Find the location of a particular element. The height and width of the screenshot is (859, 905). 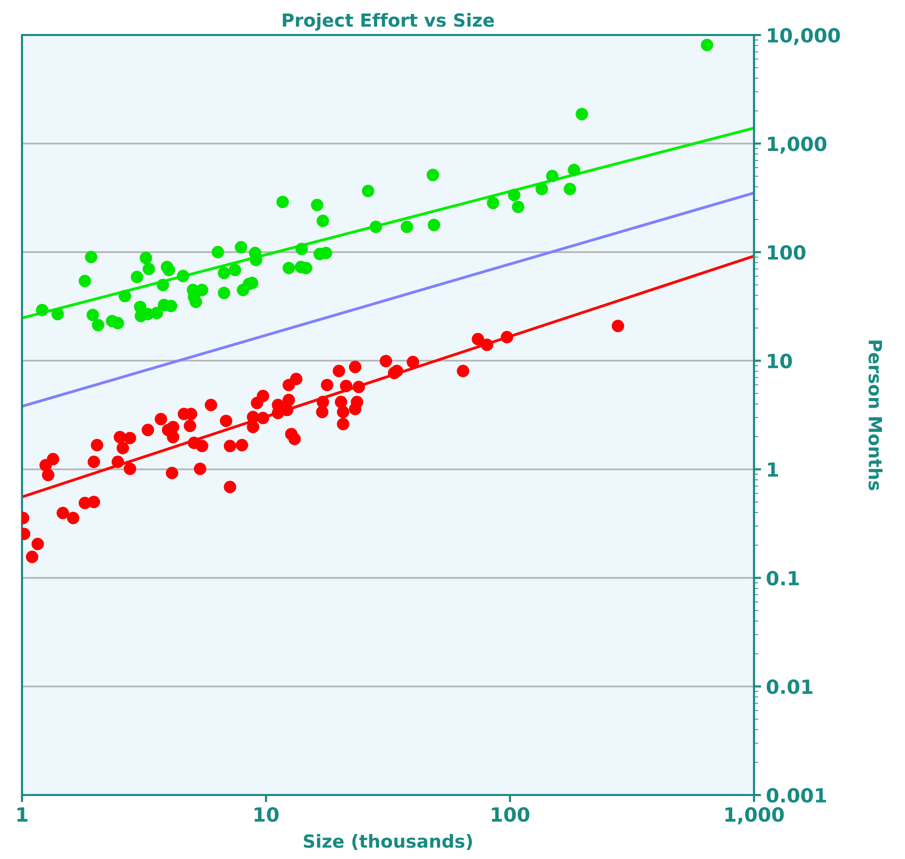

x-tick-label: 100 is located at coordinates (511, 814).